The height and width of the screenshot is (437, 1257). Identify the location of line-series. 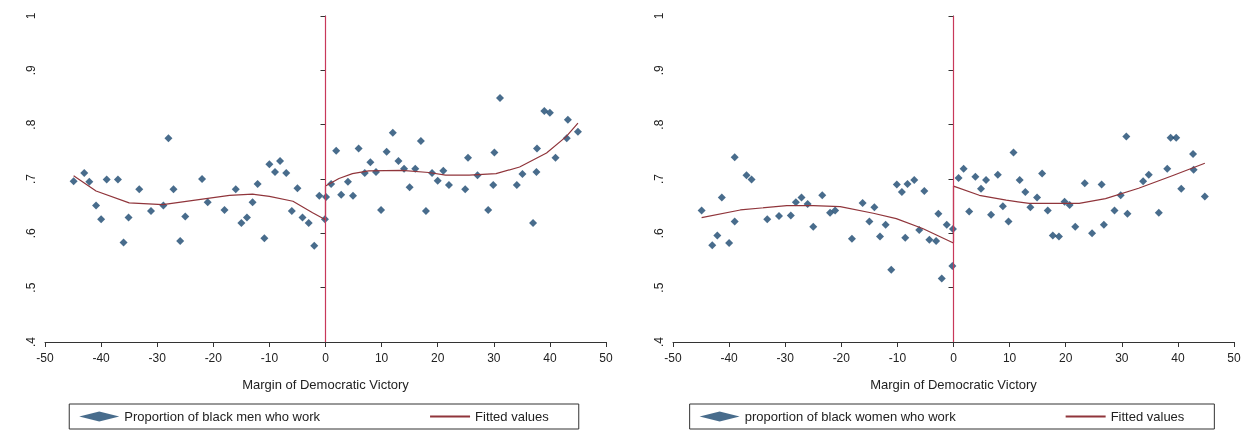
(953, 203).